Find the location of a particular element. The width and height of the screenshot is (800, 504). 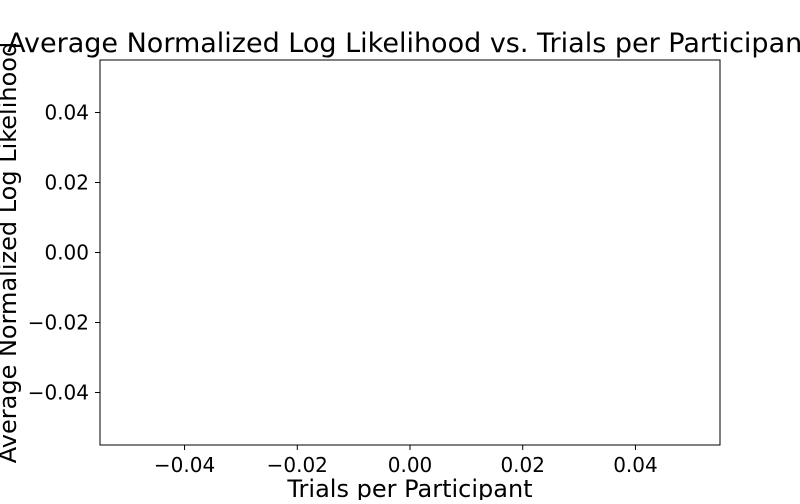

x-tick-label: 0.02 is located at coordinates (522, 465).